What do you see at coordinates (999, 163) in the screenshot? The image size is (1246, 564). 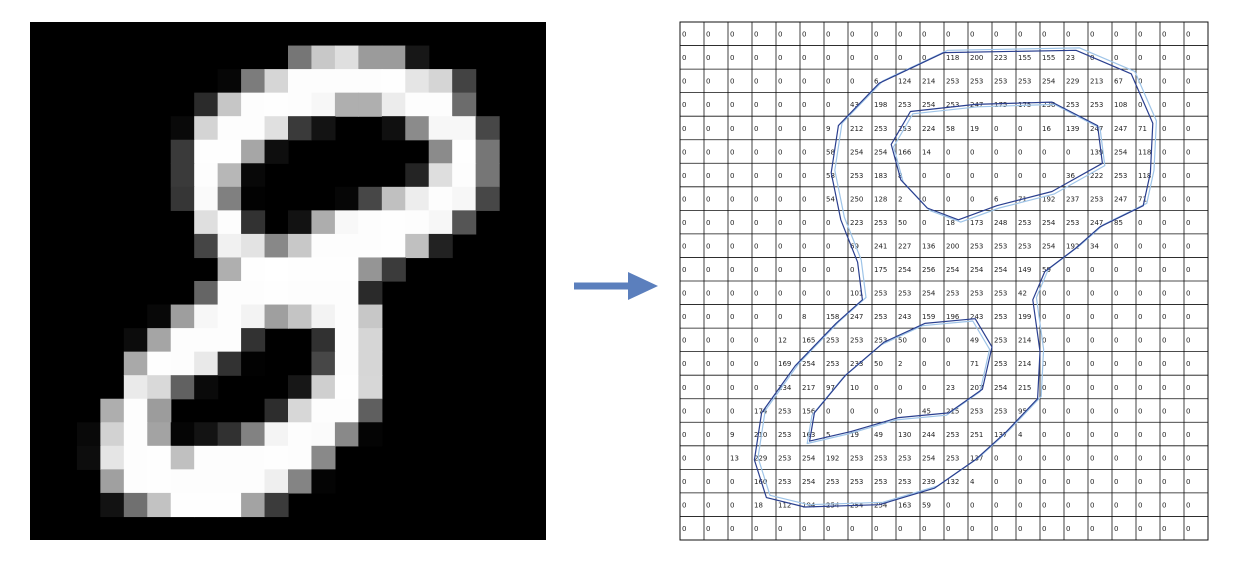 I see `upper-hole-contour-light` at bounding box center [999, 163].